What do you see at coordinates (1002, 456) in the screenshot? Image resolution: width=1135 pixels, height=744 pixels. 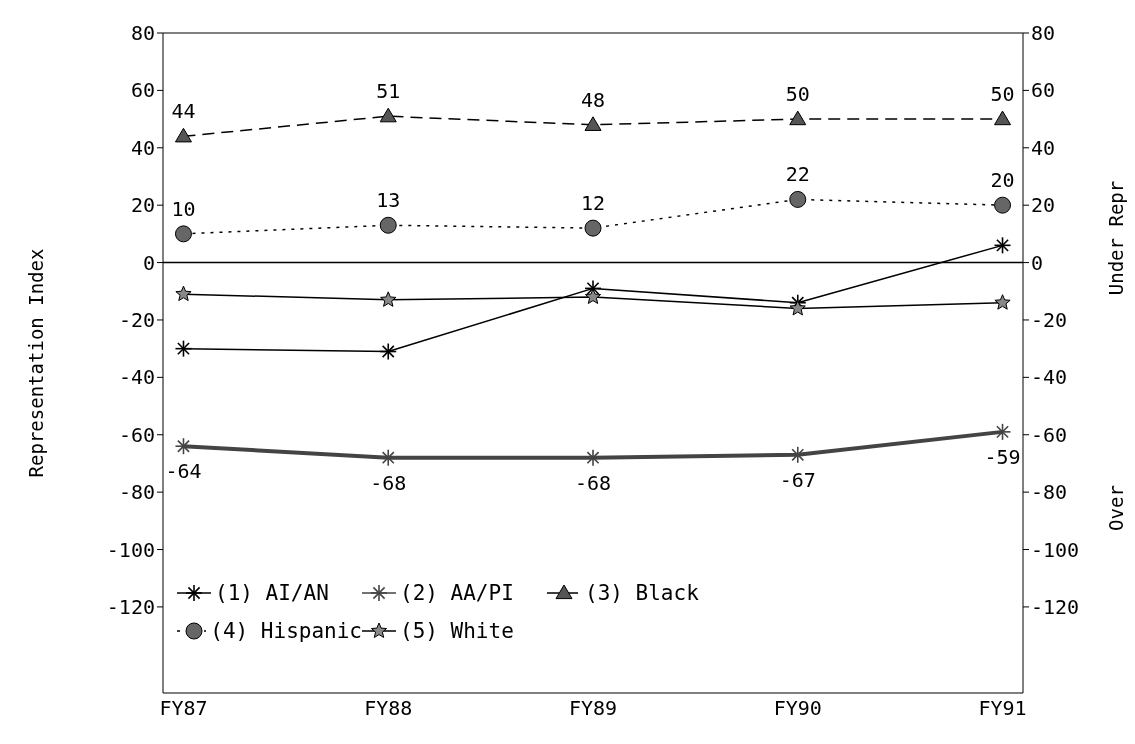 I see `data-label: -59` at bounding box center [1002, 456].